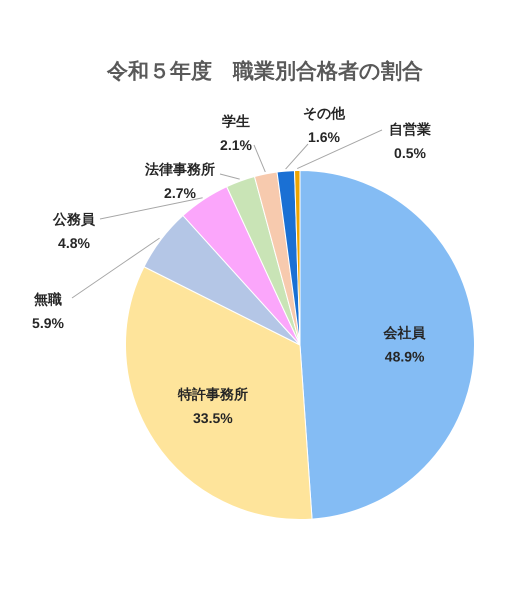 The height and width of the screenshot is (590, 530). I want to click on slice-label: 特許事務所, so click(212, 394).